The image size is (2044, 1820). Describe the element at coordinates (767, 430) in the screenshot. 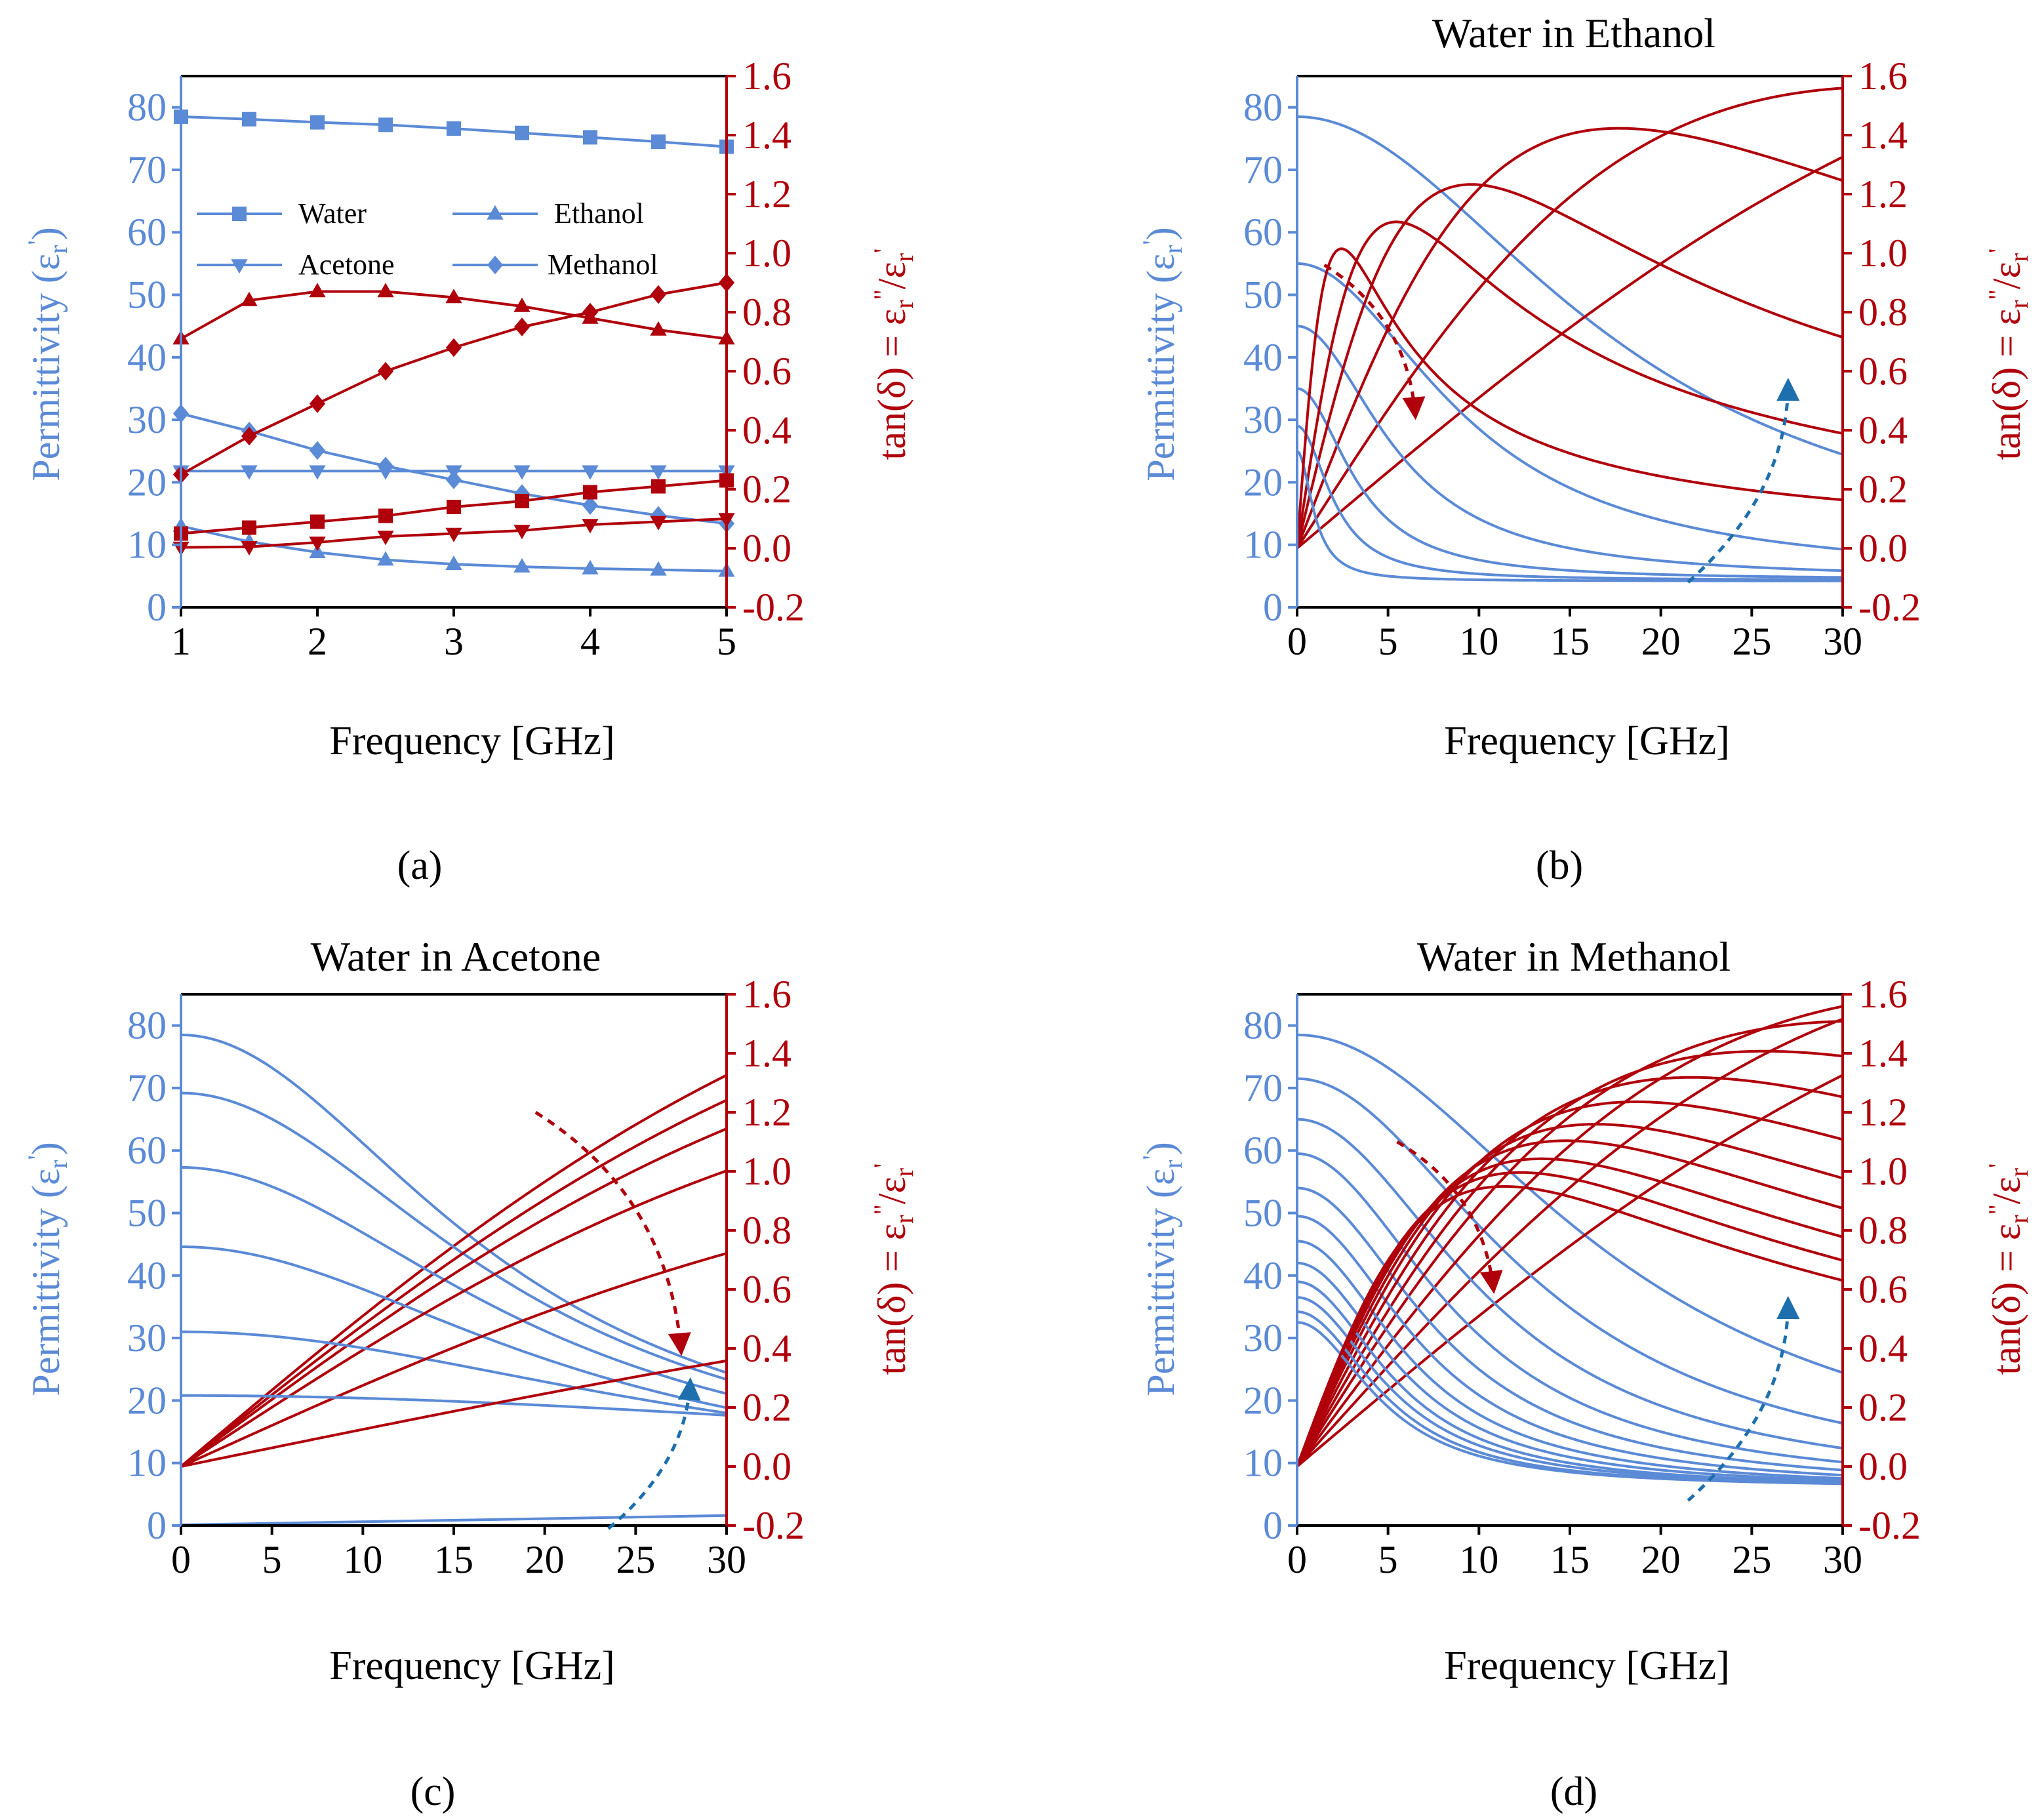

I see `y-right-tick-label: 0.4` at that location.